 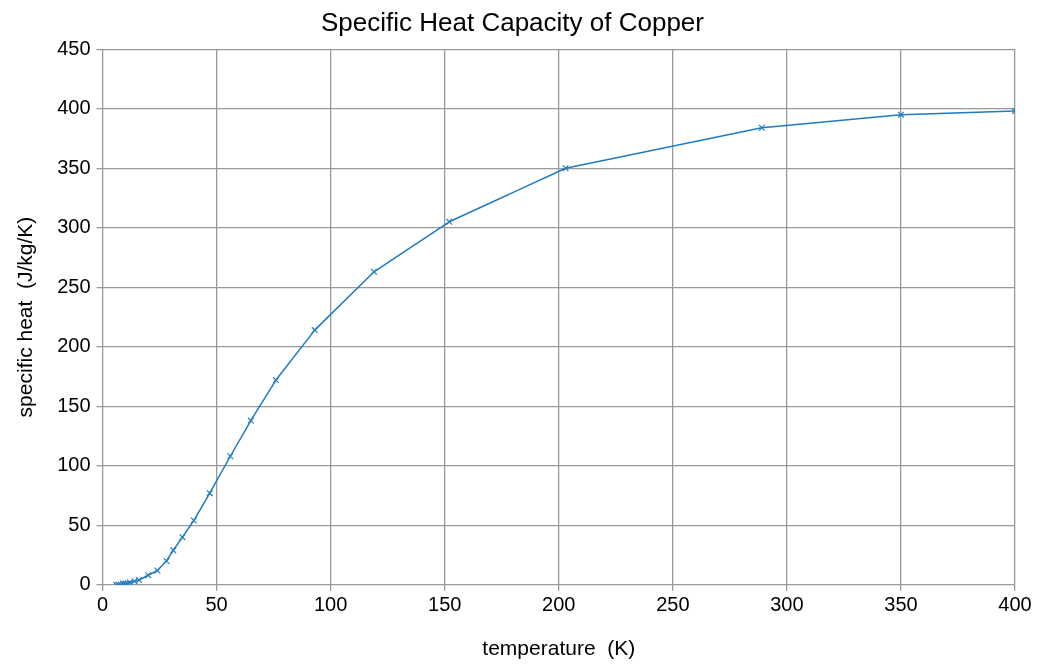 I want to click on y-tick-label: 0, so click(x=85, y=583).